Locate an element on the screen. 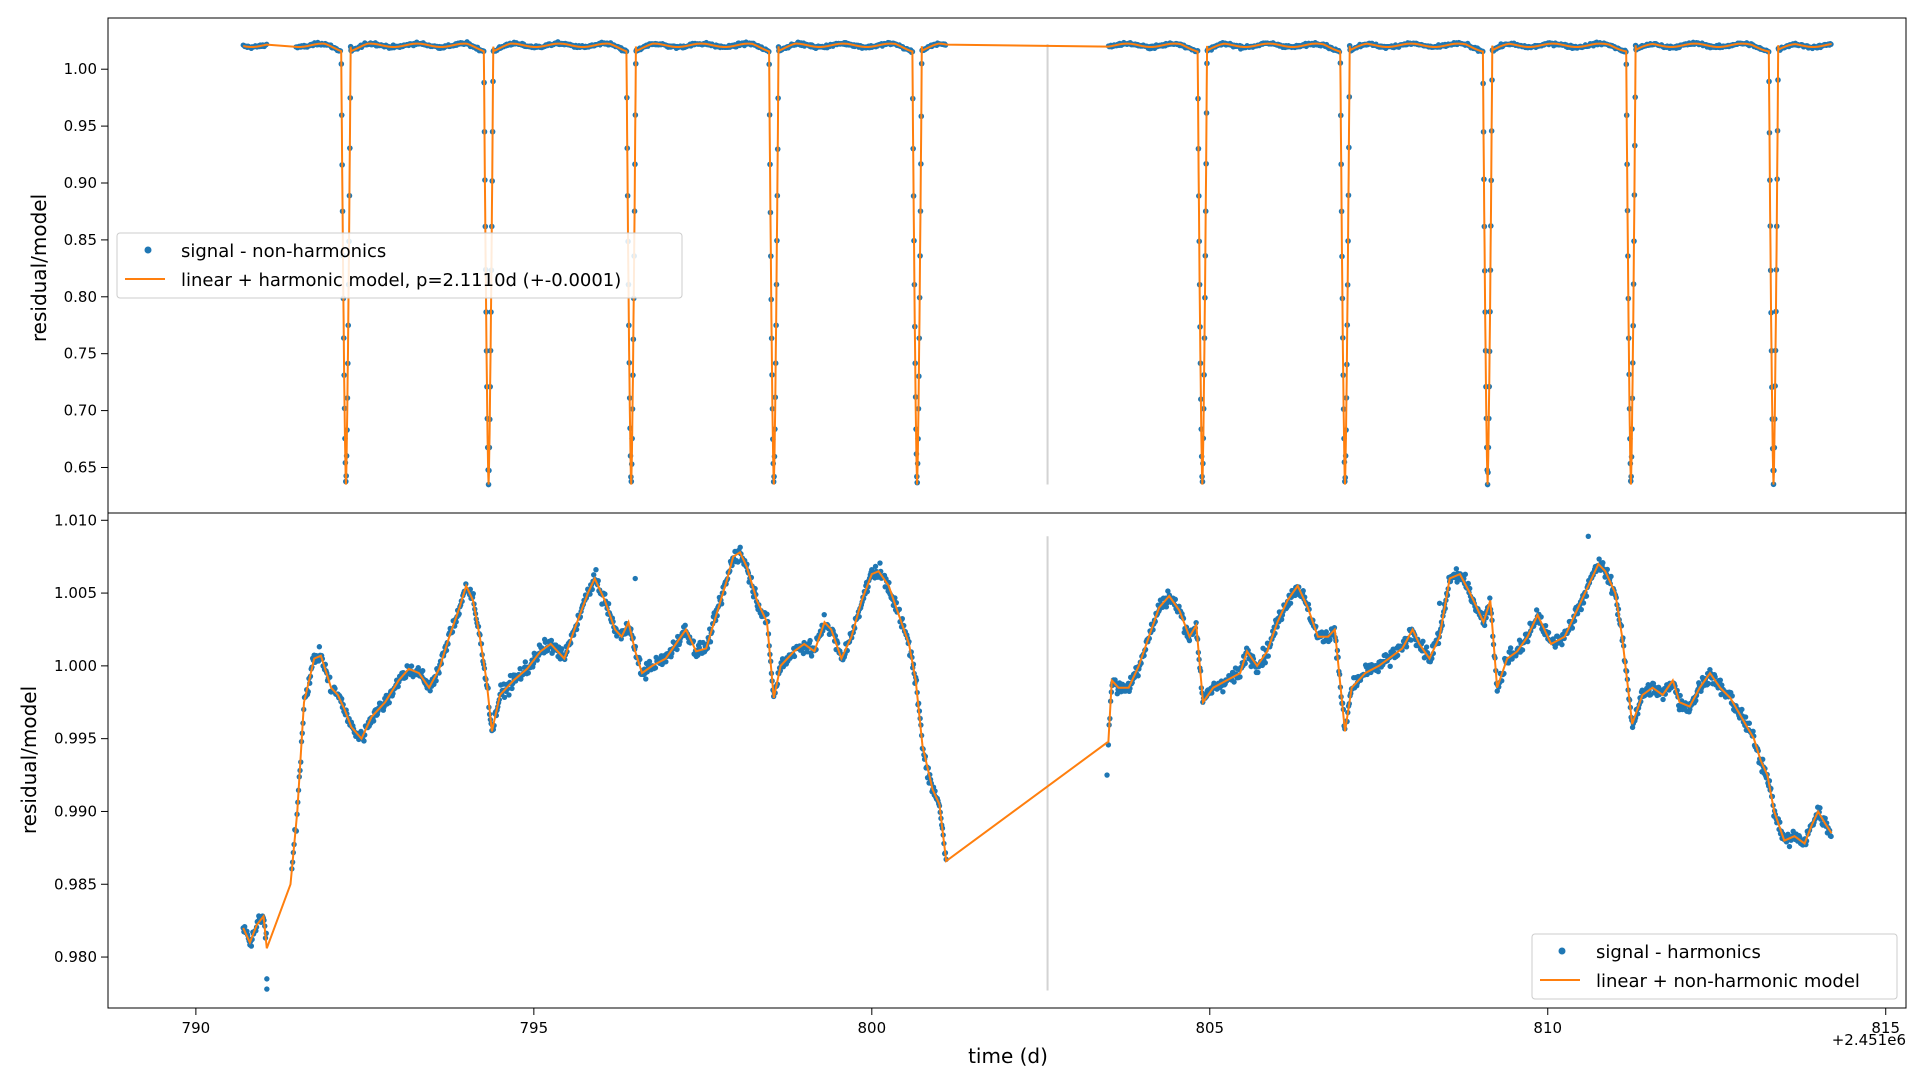 The width and height of the screenshot is (1920, 1080). x-tick-label: 810 is located at coordinates (1547, 1028).